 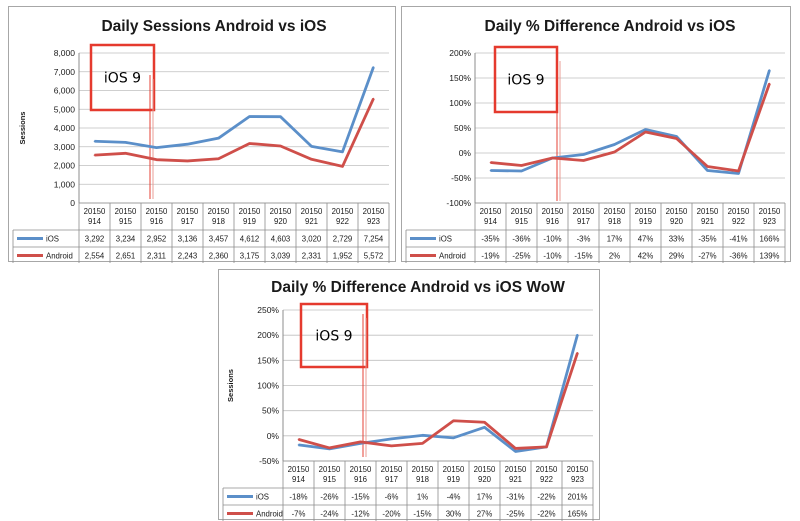 I want to click on ios9-annotation-box, so click(x=334, y=335).